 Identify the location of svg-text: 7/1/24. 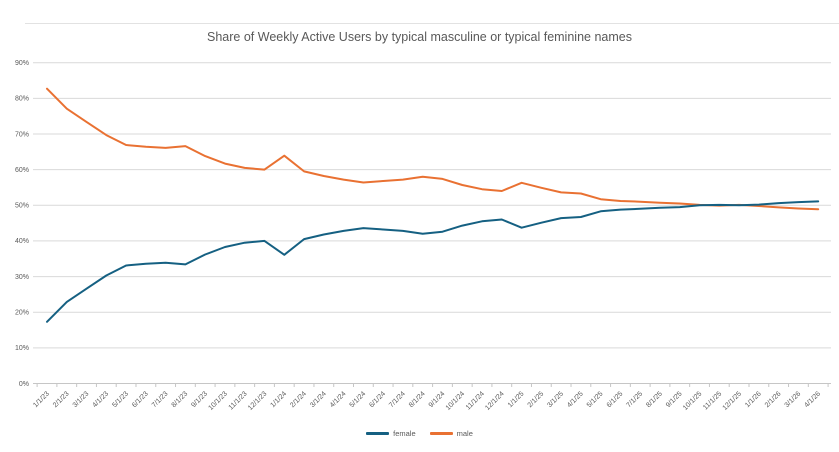
(397, 399).